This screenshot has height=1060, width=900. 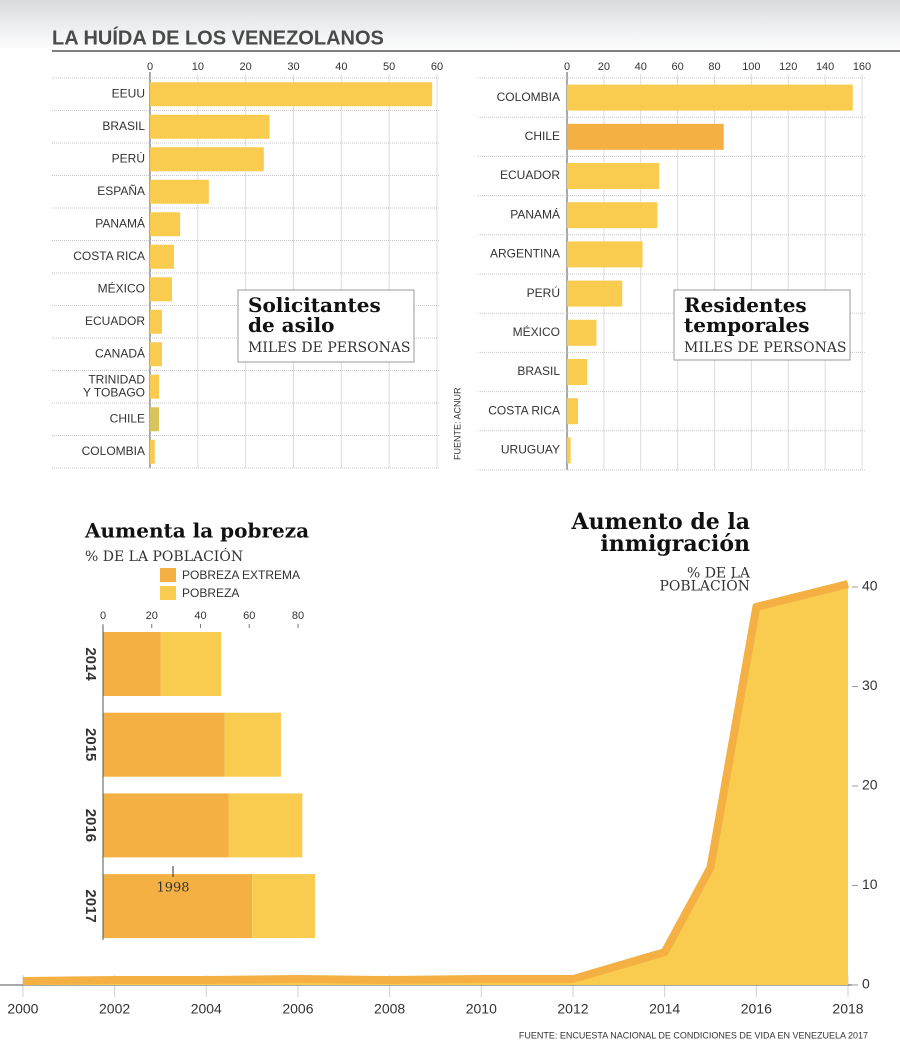 What do you see at coordinates (210, 593) in the screenshot?
I see `legend-label: POBREZA` at bounding box center [210, 593].